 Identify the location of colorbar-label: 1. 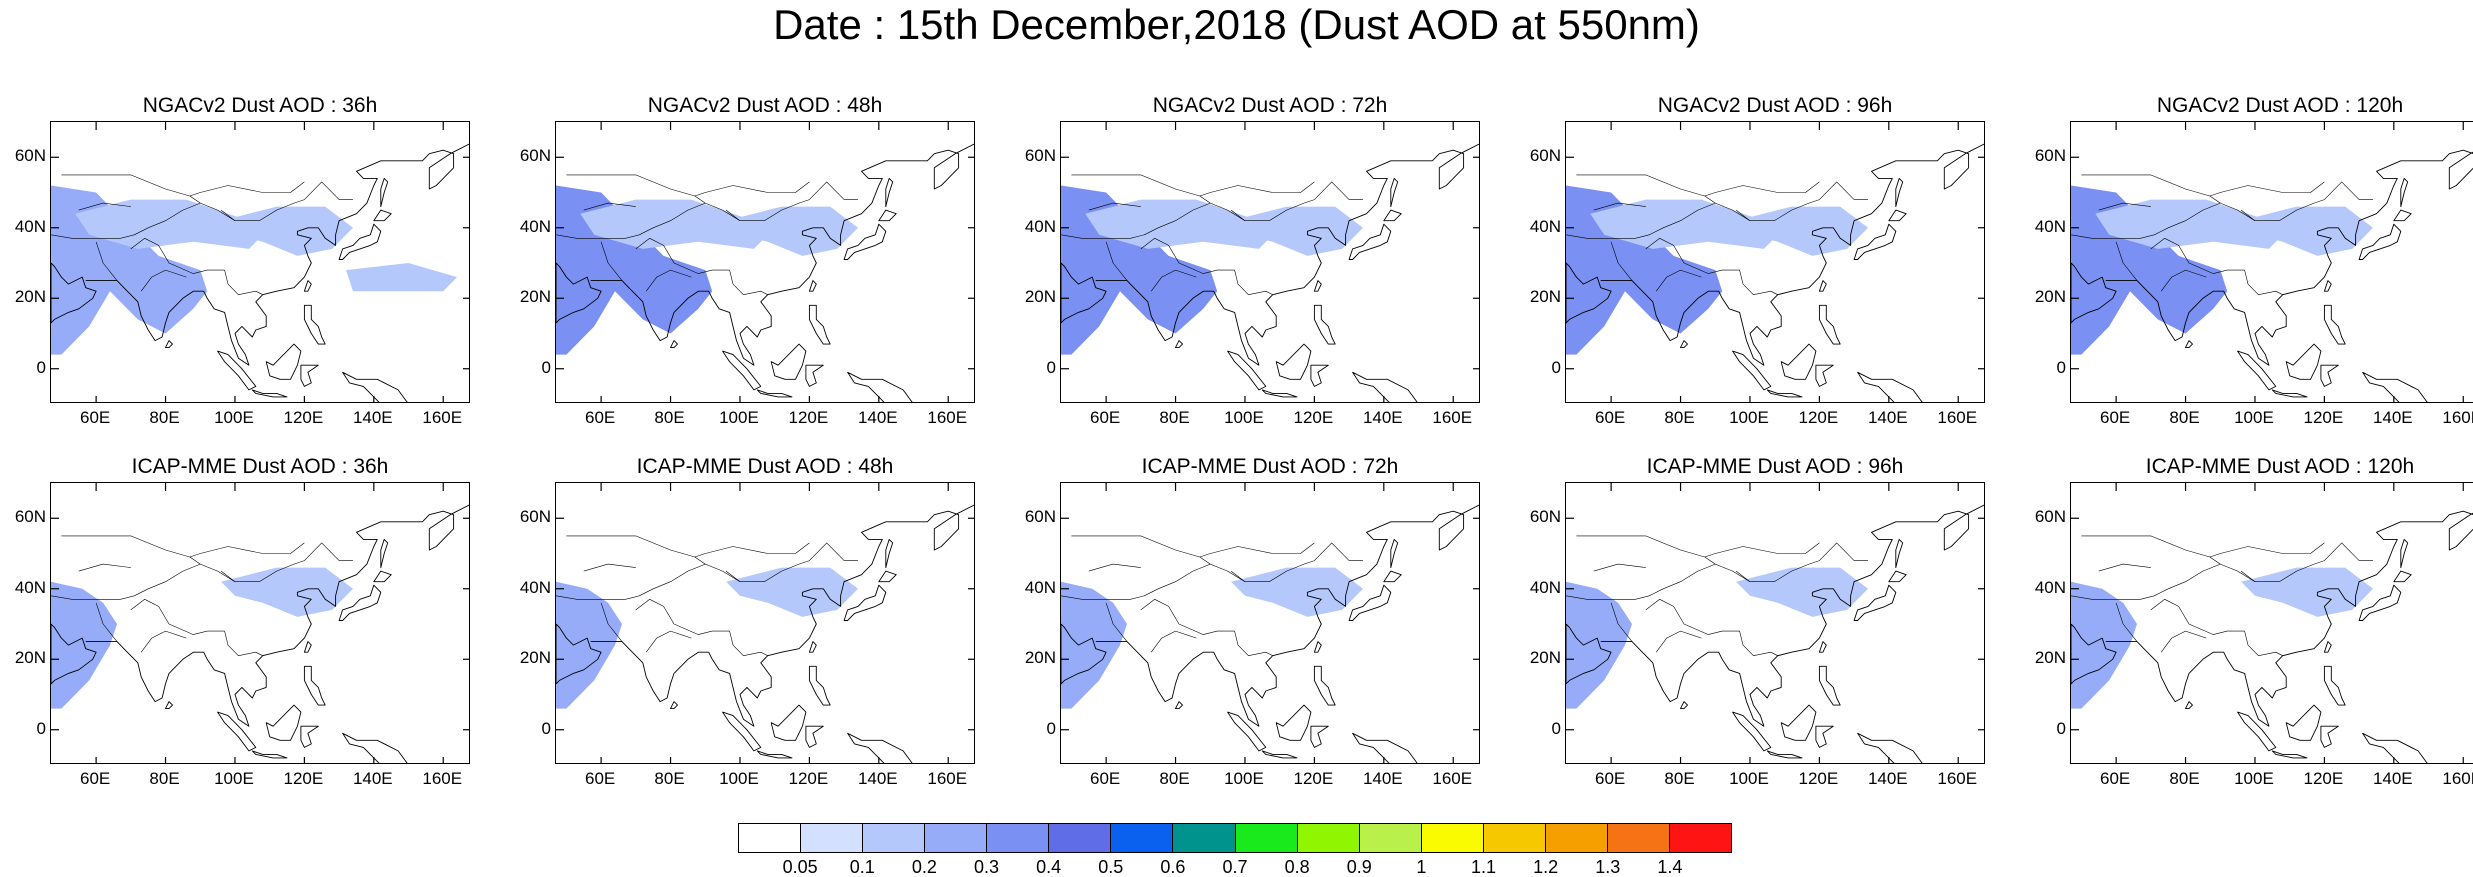
(1421, 867).